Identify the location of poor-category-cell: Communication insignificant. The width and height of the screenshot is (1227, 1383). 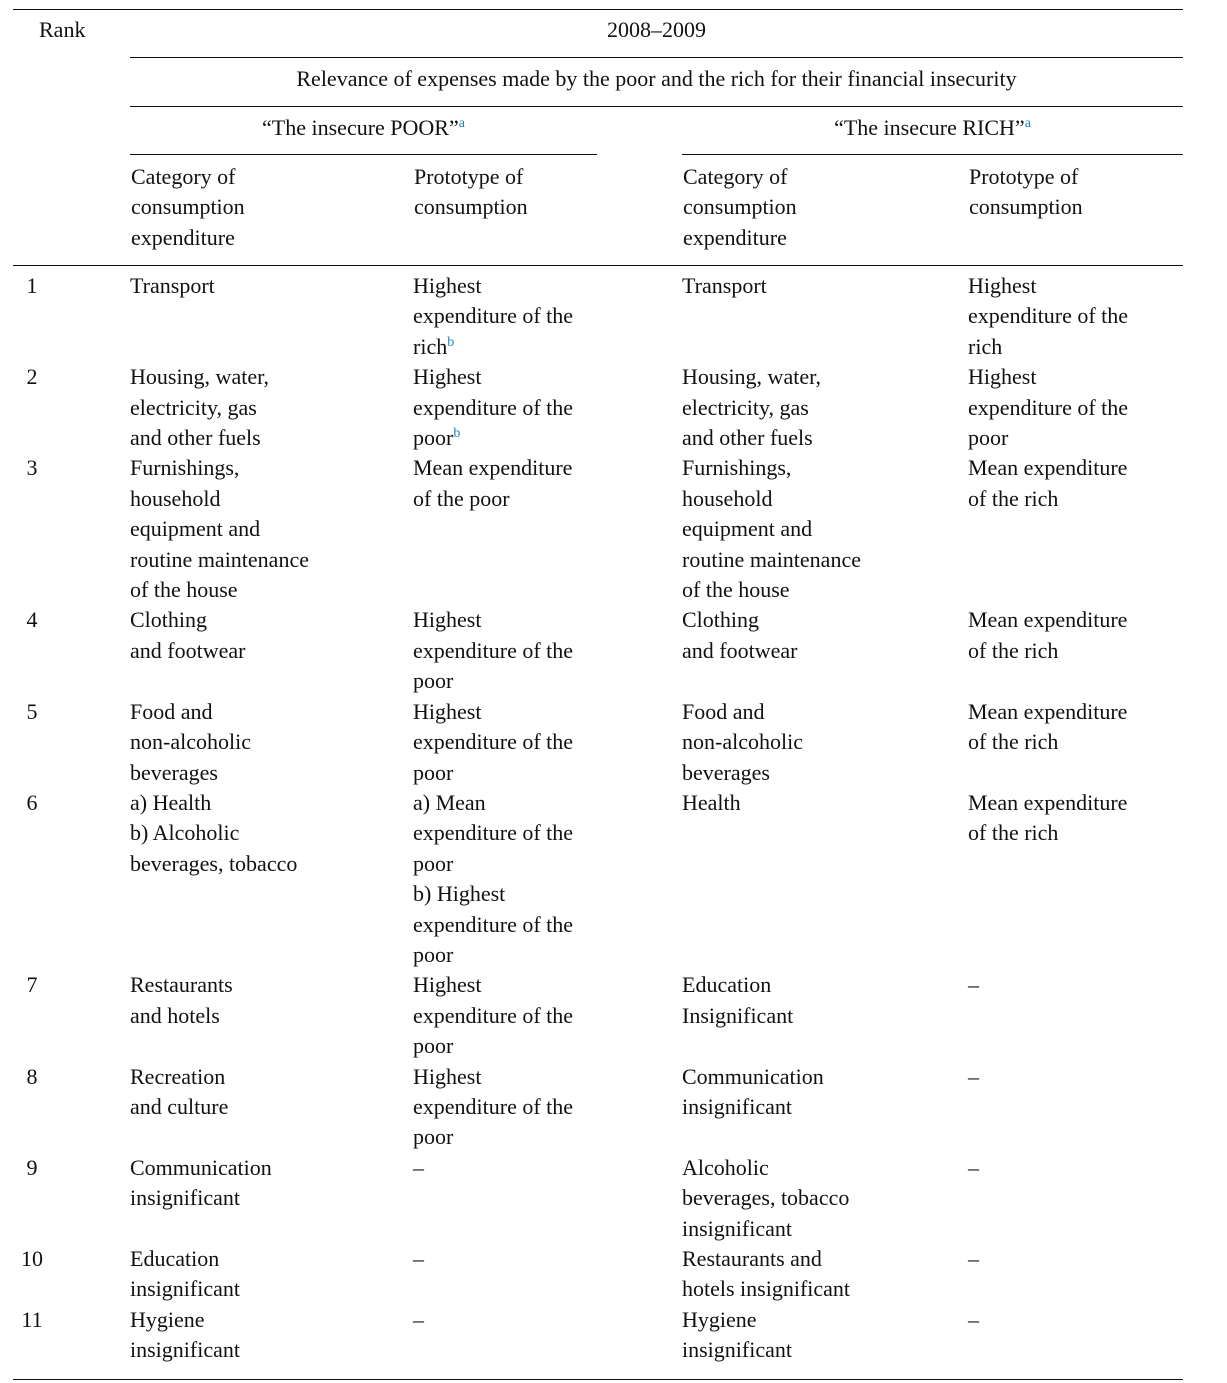
(271, 1198).